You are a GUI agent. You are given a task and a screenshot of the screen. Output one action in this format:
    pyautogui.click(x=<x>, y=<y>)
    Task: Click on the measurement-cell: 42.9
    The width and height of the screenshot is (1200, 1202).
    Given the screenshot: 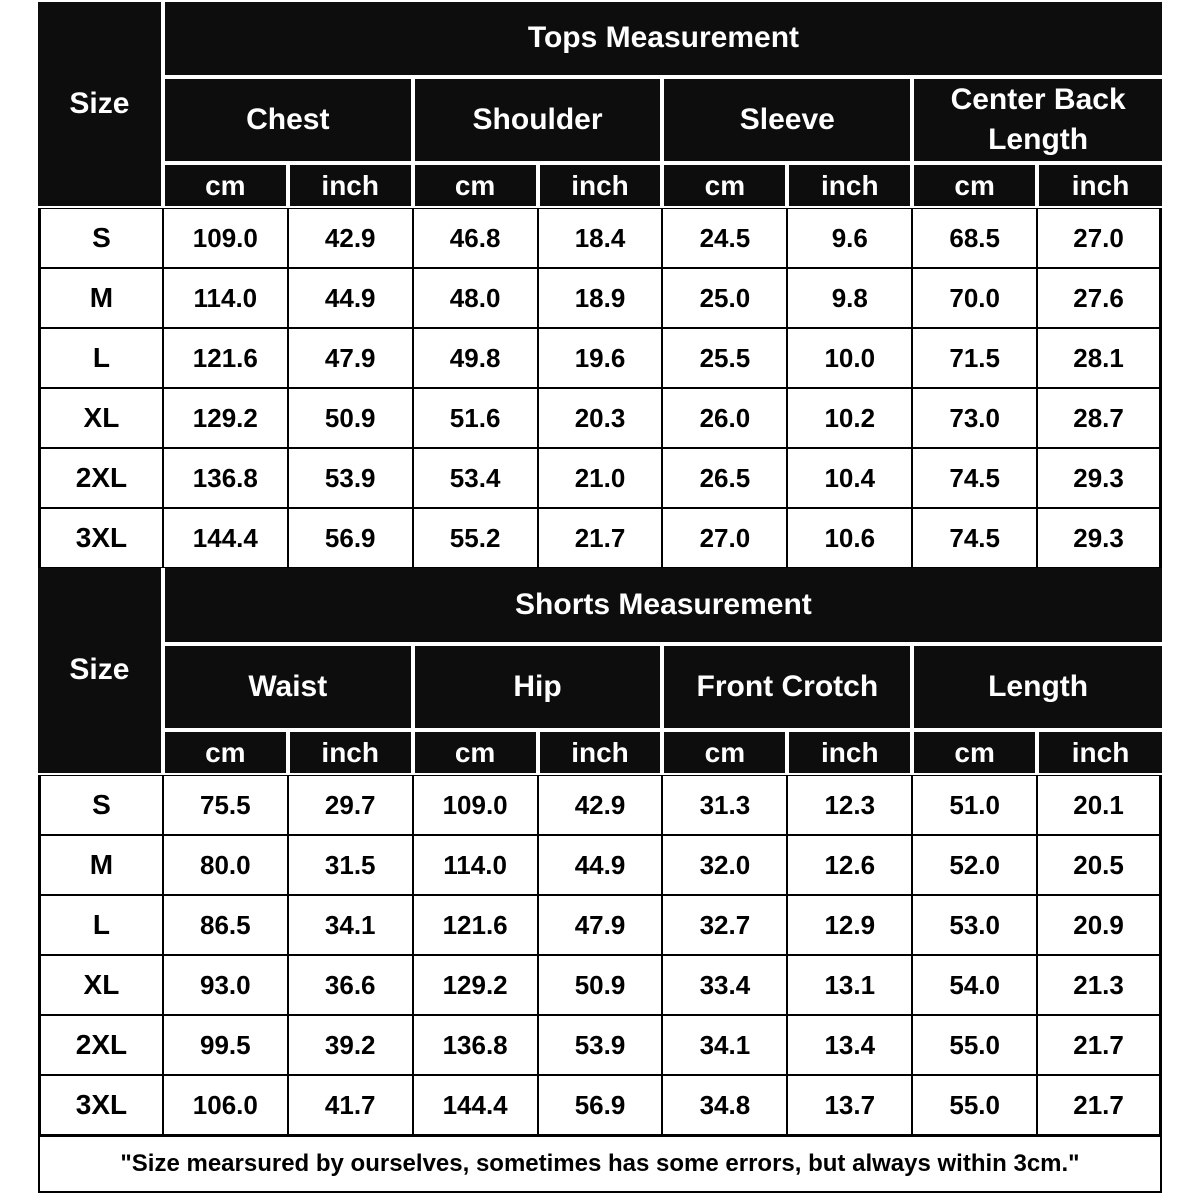 What is the action you would take?
    pyautogui.click(x=600, y=805)
    